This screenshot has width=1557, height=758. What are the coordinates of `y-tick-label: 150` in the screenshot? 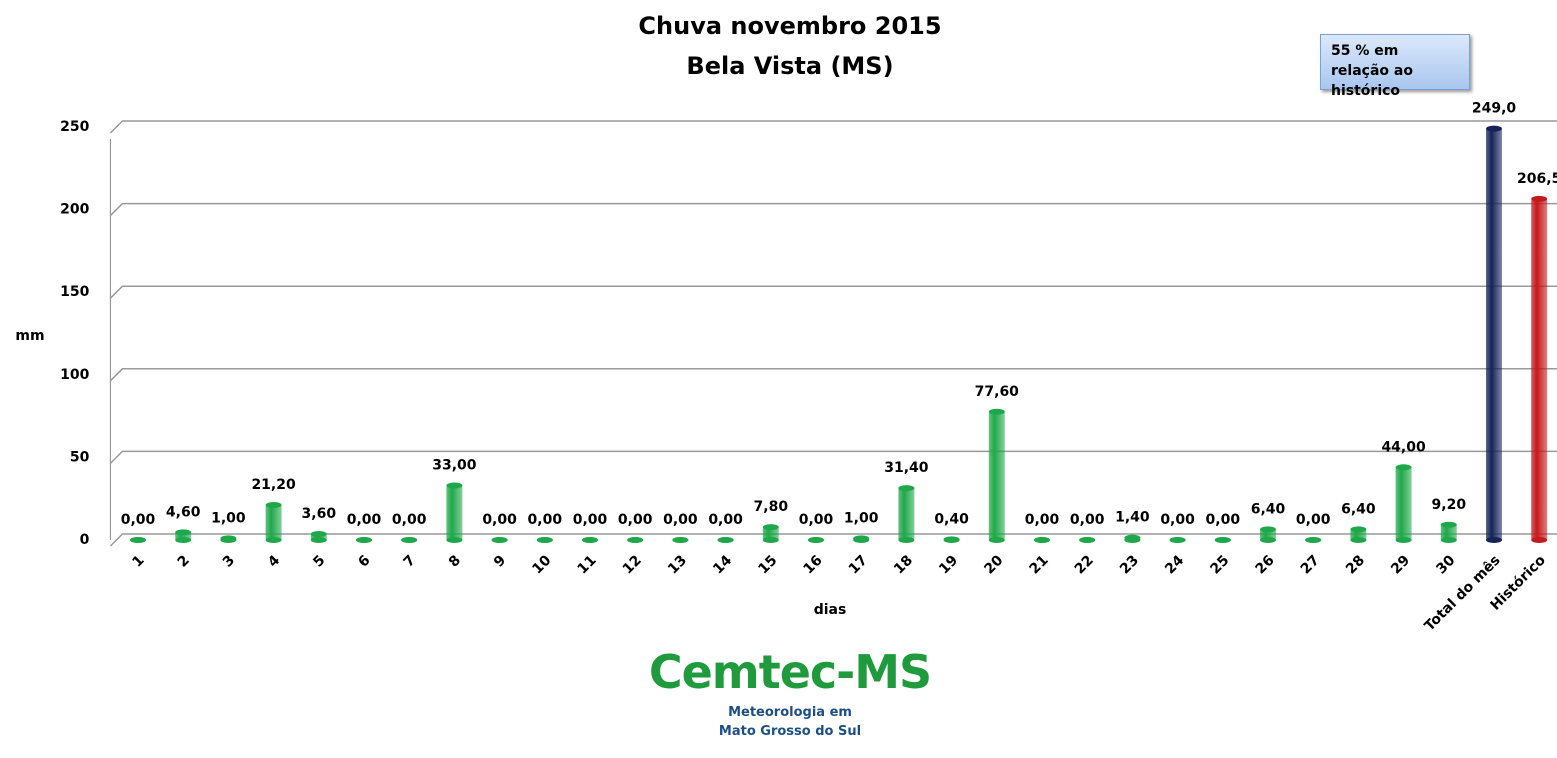 It's located at (74, 292).